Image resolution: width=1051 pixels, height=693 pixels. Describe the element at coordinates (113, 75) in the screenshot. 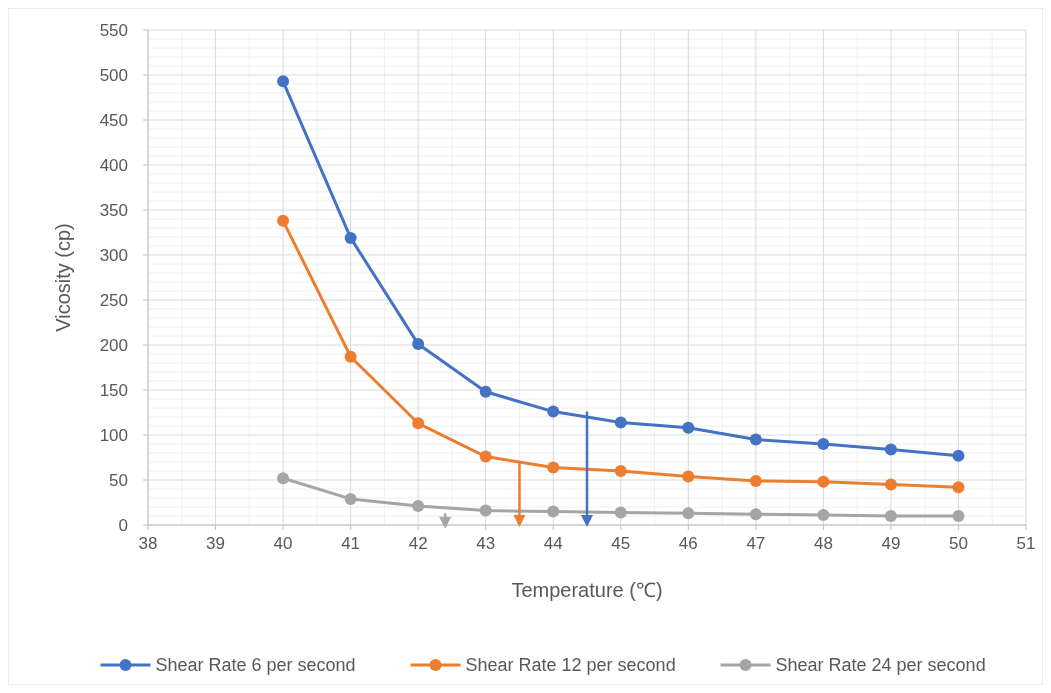

I see `y-tick-label: 500` at that location.